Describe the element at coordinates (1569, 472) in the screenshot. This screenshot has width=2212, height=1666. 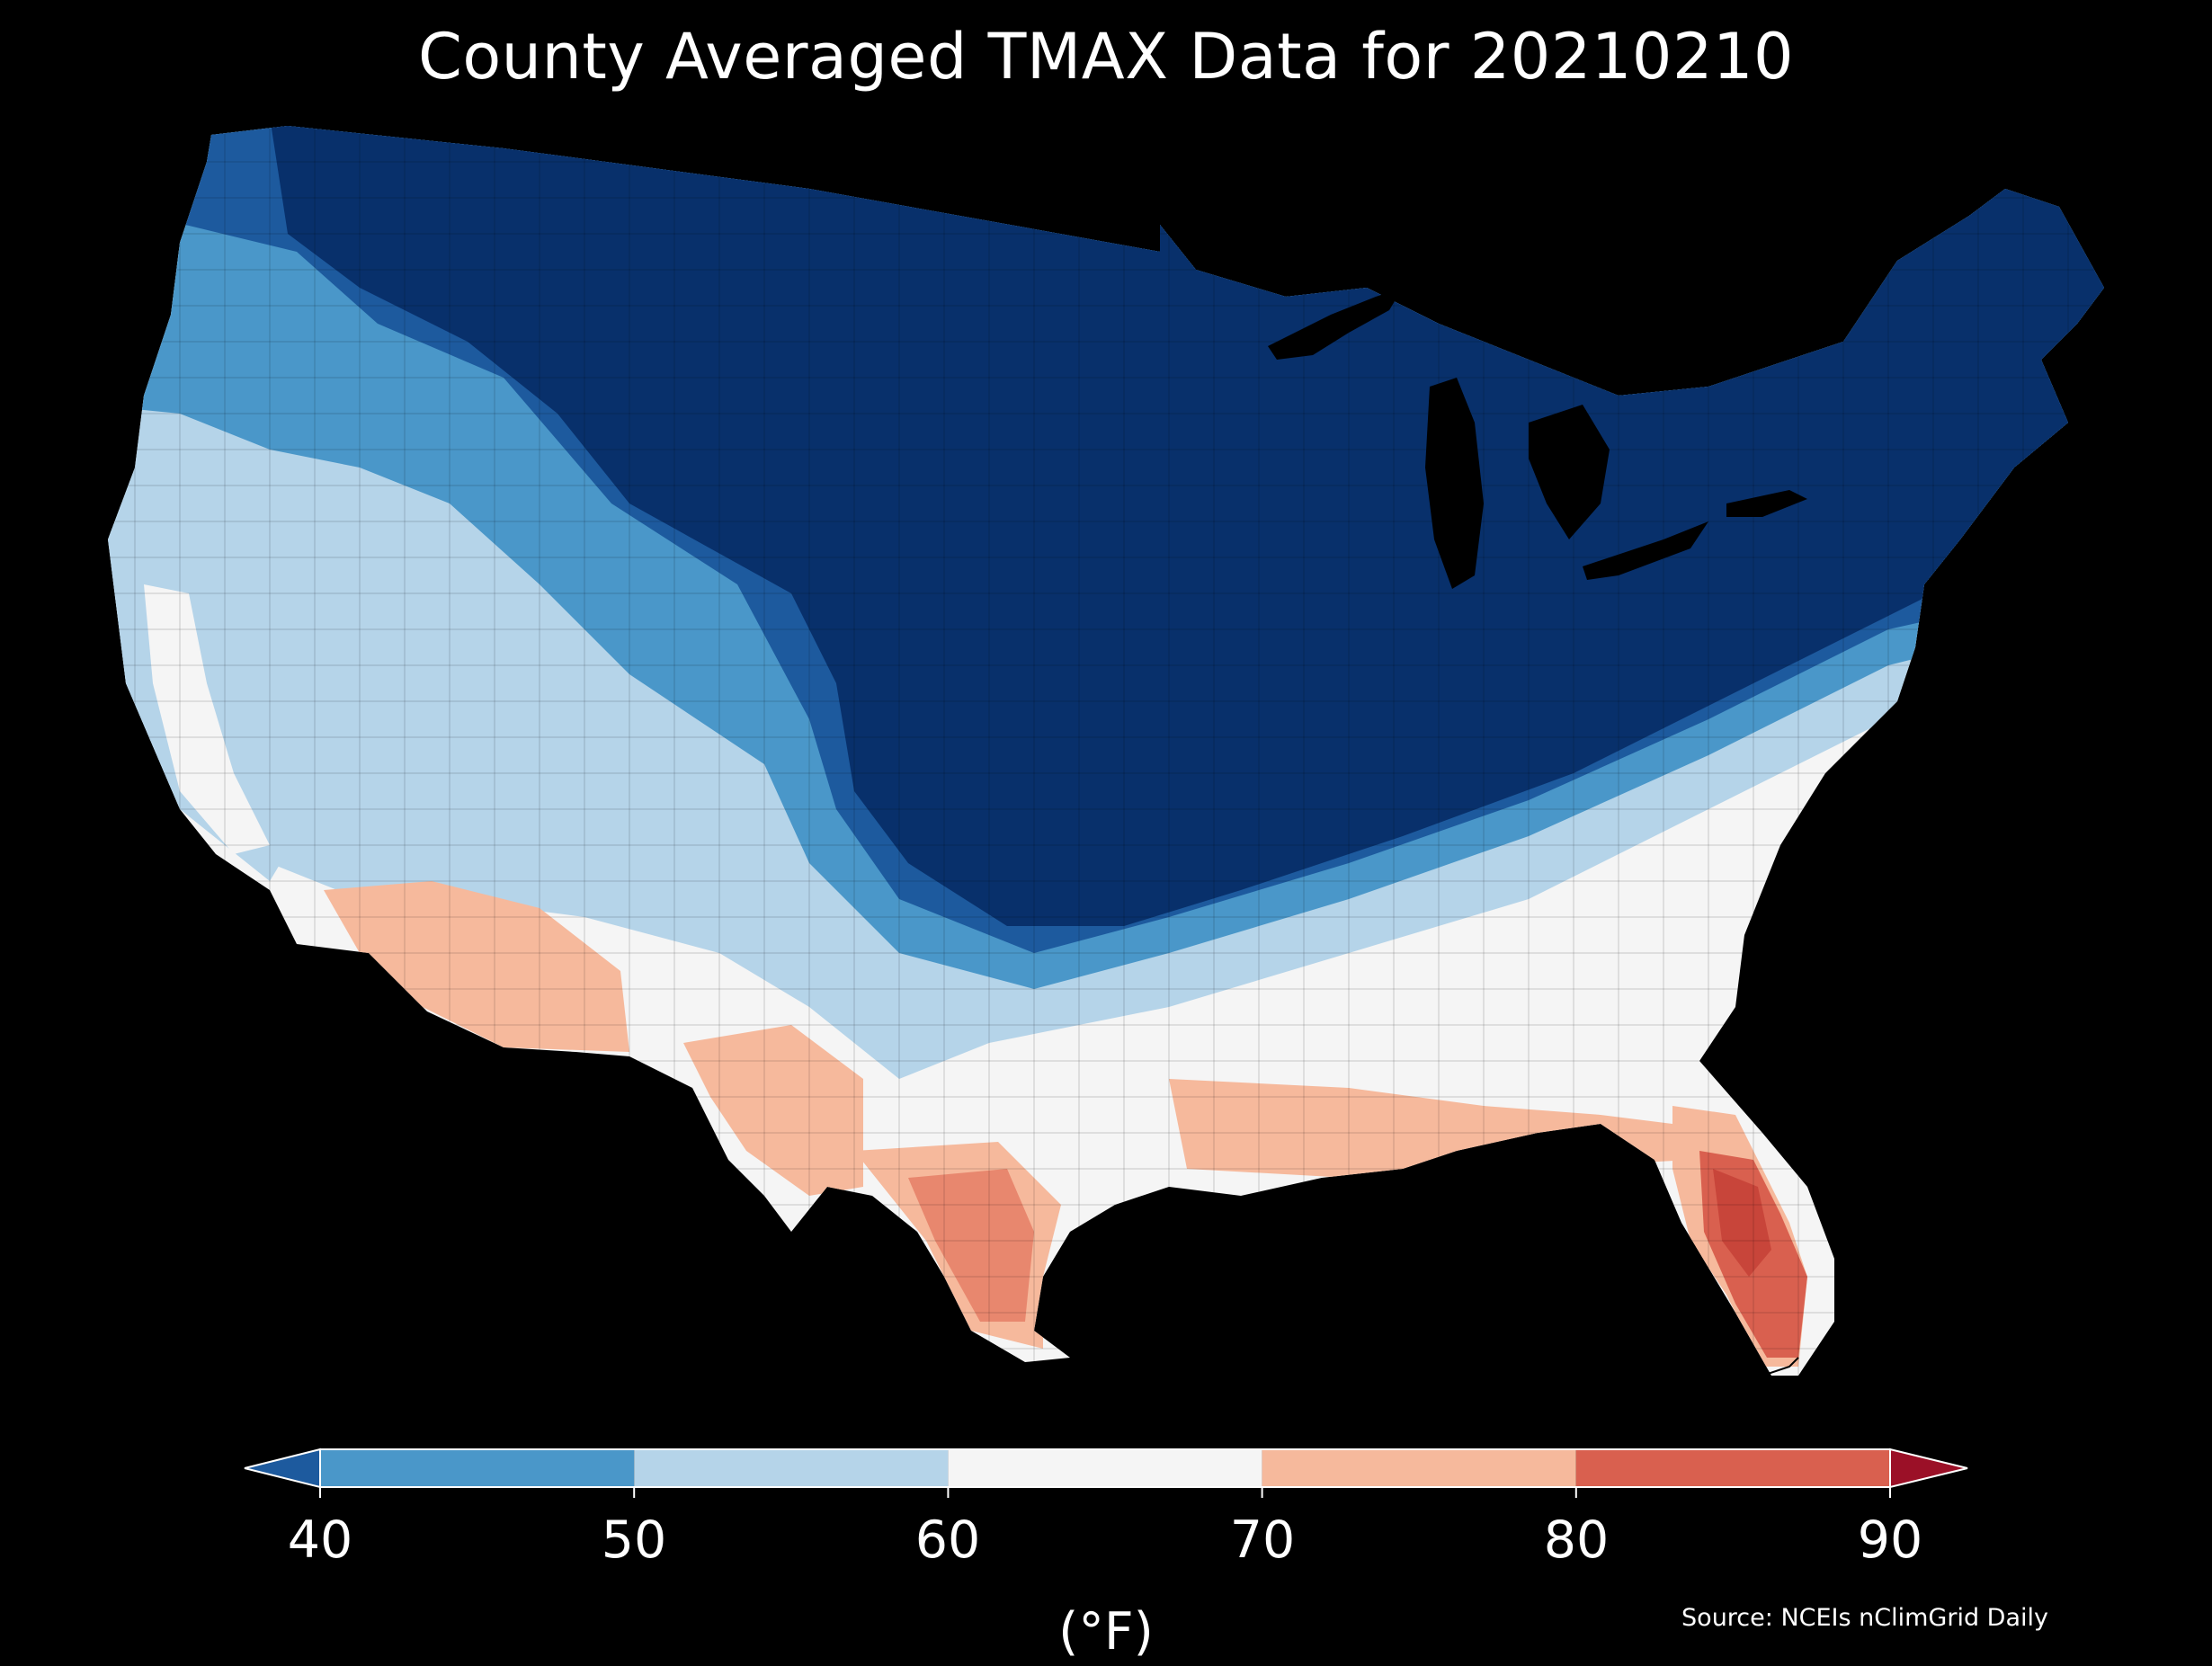
I see `lake-huron` at that location.